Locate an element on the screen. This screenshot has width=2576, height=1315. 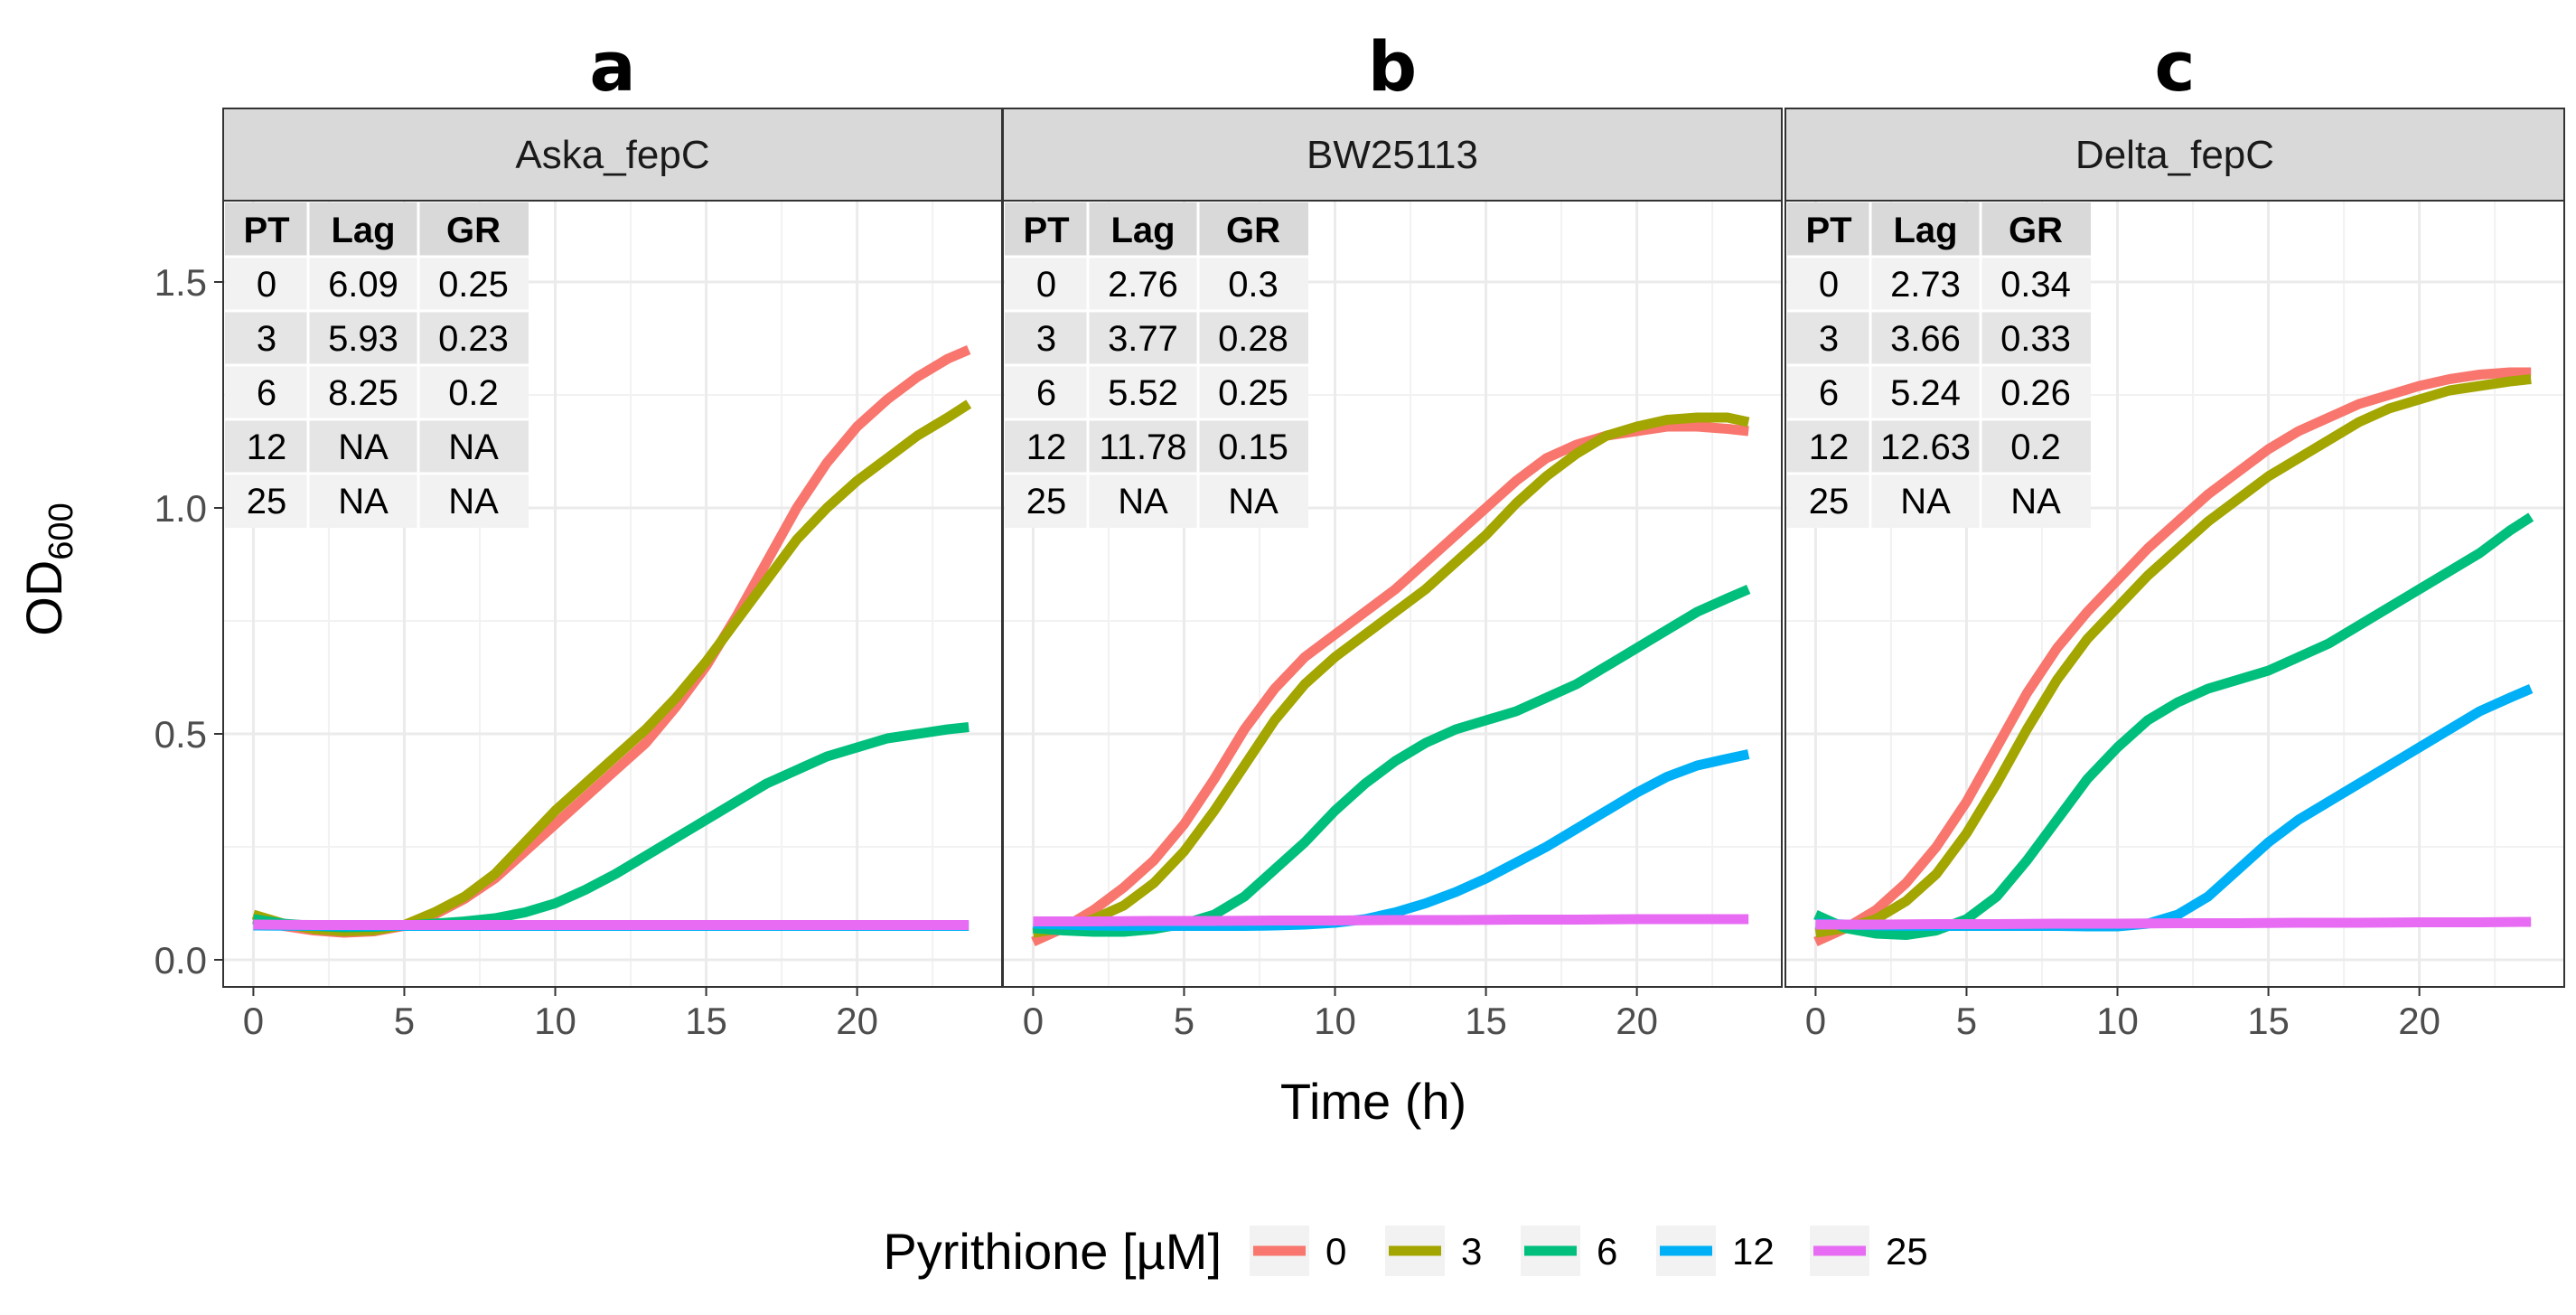
stats-table-cell: 0.15 is located at coordinates (1253, 447).